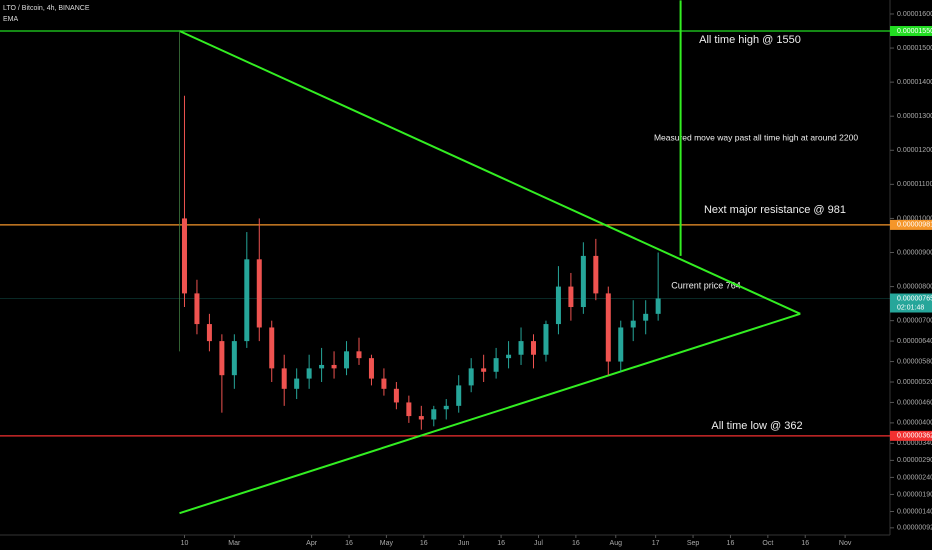 This screenshot has width=932, height=550. Describe the element at coordinates (845, 543) in the screenshot. I see `x-tick-label: Nov` at that location.